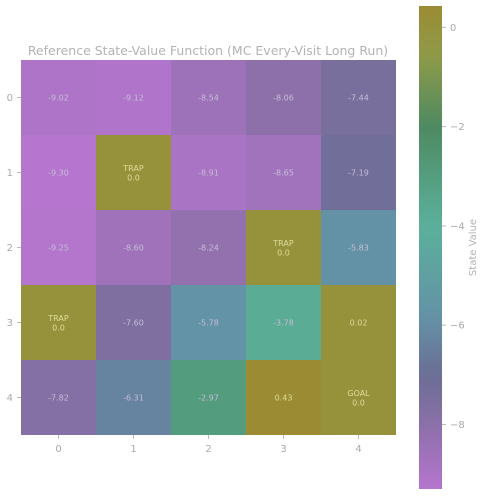 The image size is (486, 496). I want to click on y-tick-label: 0, so click(10, 98).